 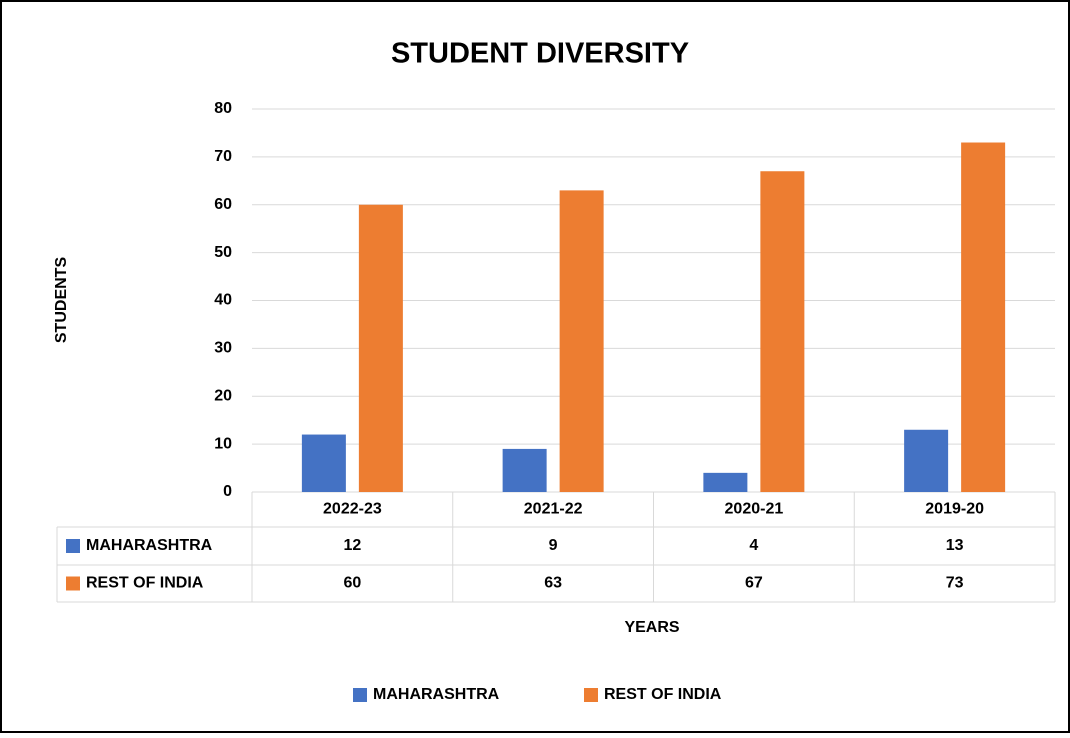 I want to click on table-value: 4, so click(x=753, y=545).